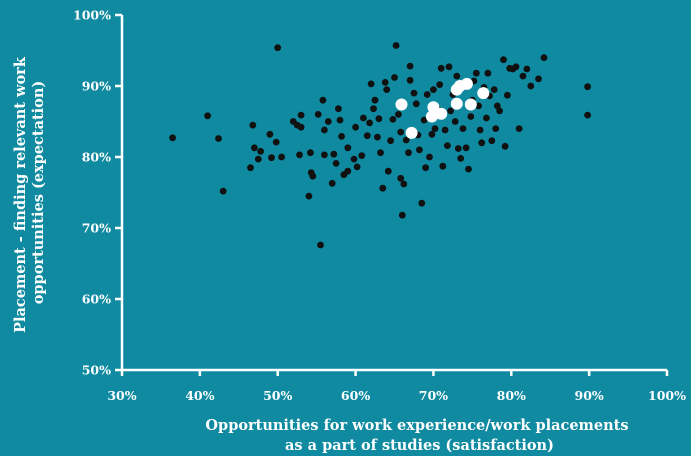 Image resolution: width=691 pixels, height=456 pixels. Describe the element at coordinates (38, 193) in the screenshot. I see `y-axis-title-line-2: opportunities (expectation)` at that location.